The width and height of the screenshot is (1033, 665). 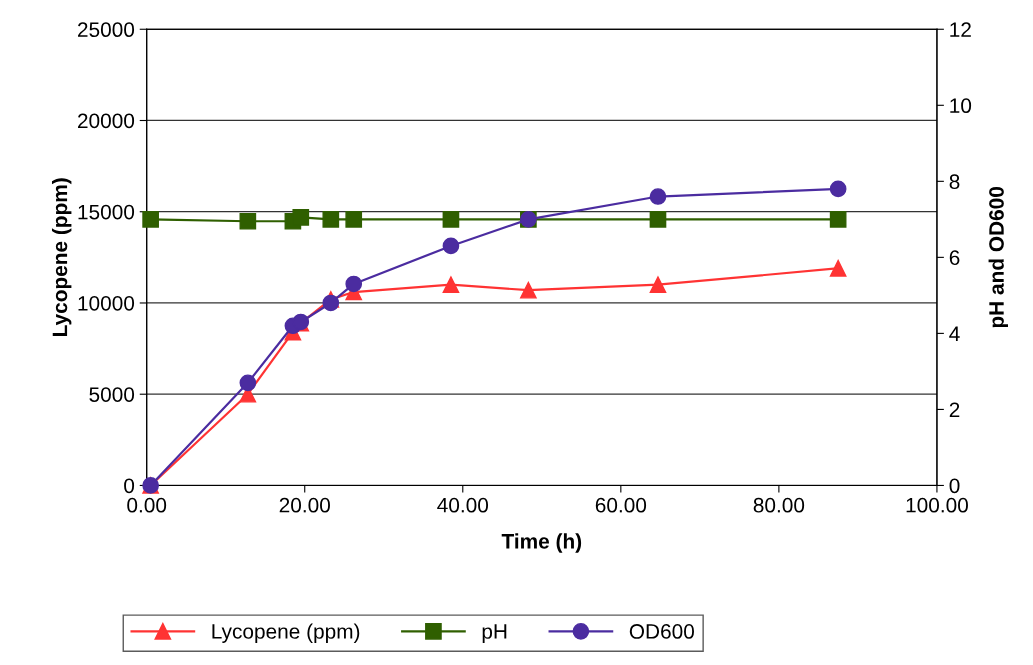 I want to click on y-tick-label: 0, so click(x=129, y=486).